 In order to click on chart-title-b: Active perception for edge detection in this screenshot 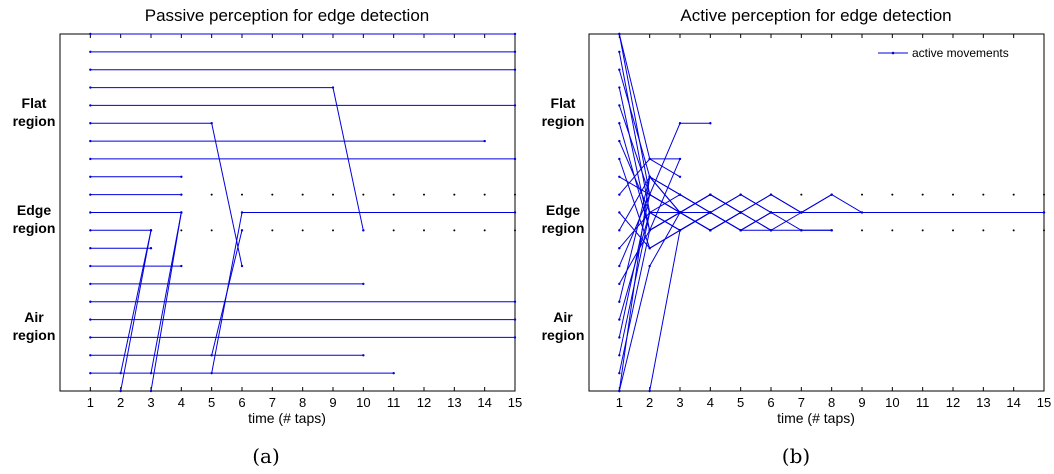, I will do `click(815, 15)`.